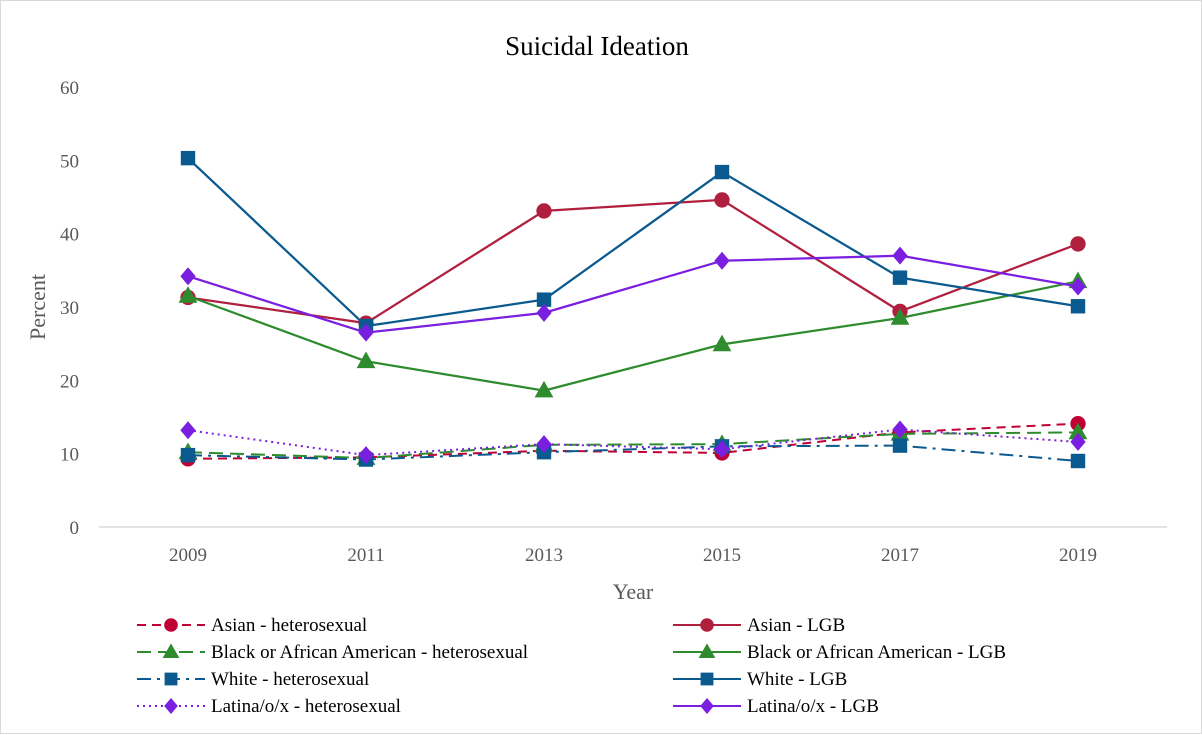 This screenshot has width=1202, height=735. I want to click on x-tick-label: 2013, so click(544, 555).